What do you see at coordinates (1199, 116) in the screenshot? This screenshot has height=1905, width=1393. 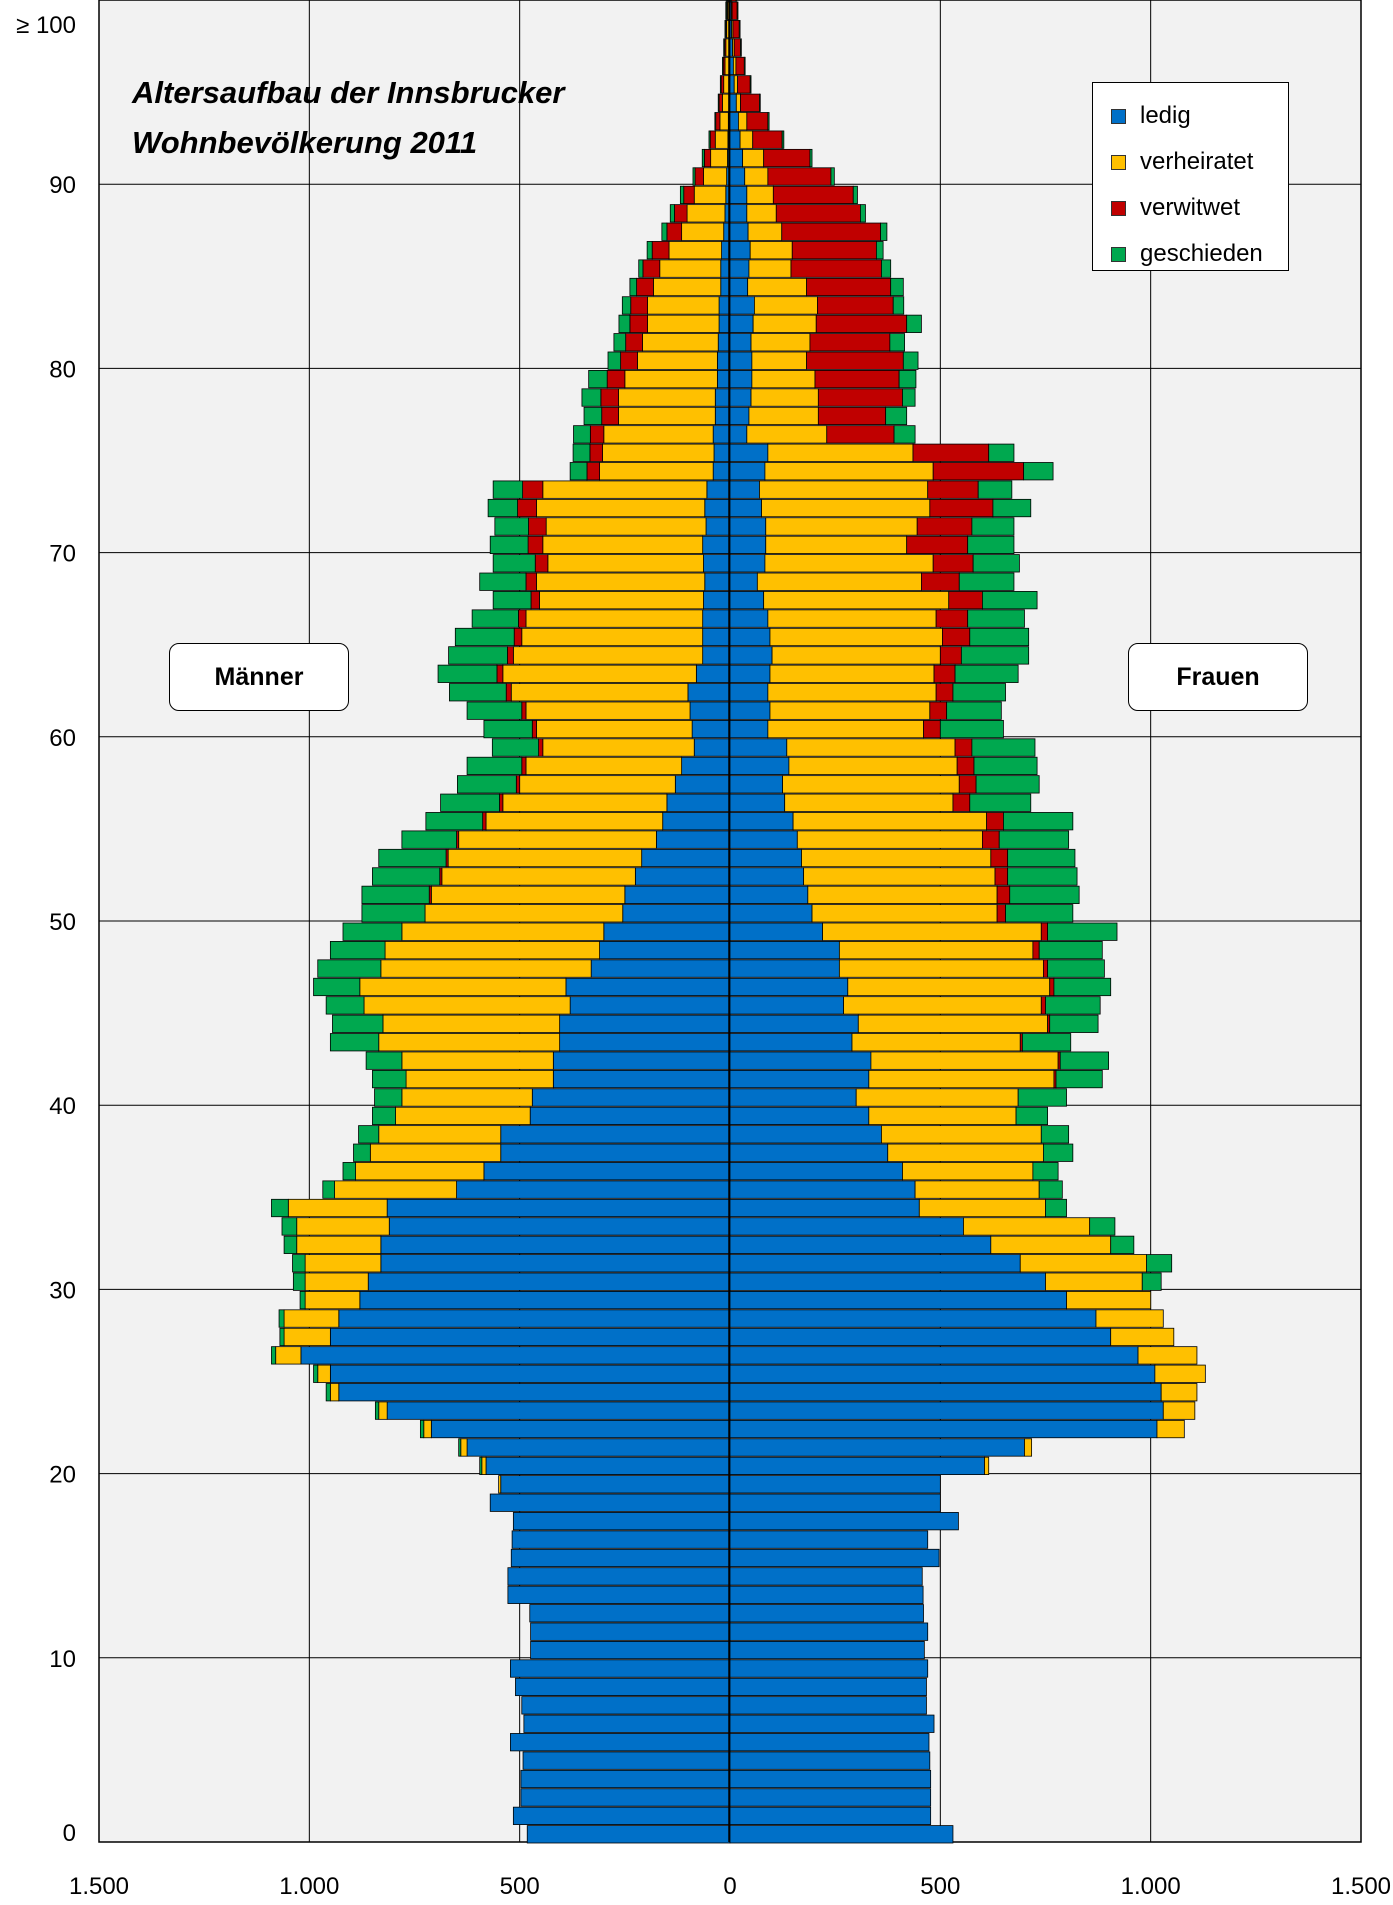 I see `legend-item-ledig: ledig` at bounding box center [1199, 116].